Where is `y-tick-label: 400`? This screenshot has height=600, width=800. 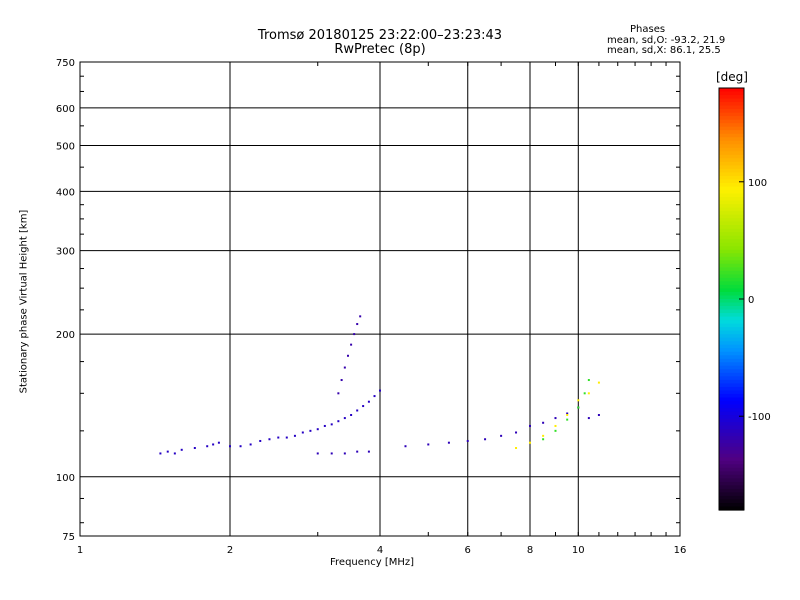
y-tick-label: 400 is located at coordinates (65, 192).